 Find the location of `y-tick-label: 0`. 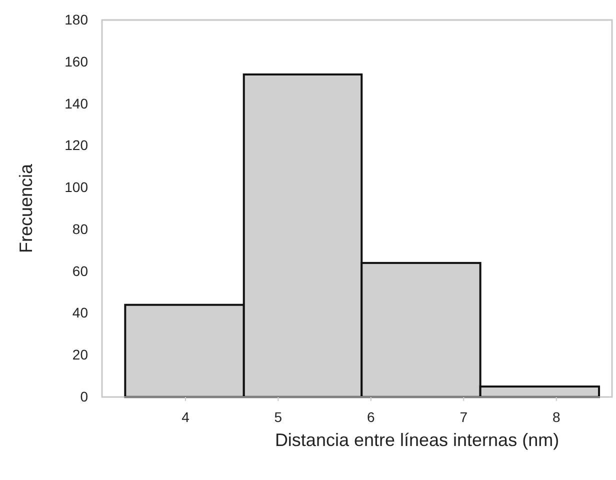

y-tick-label: 0 is located at coordinates (84, 396).